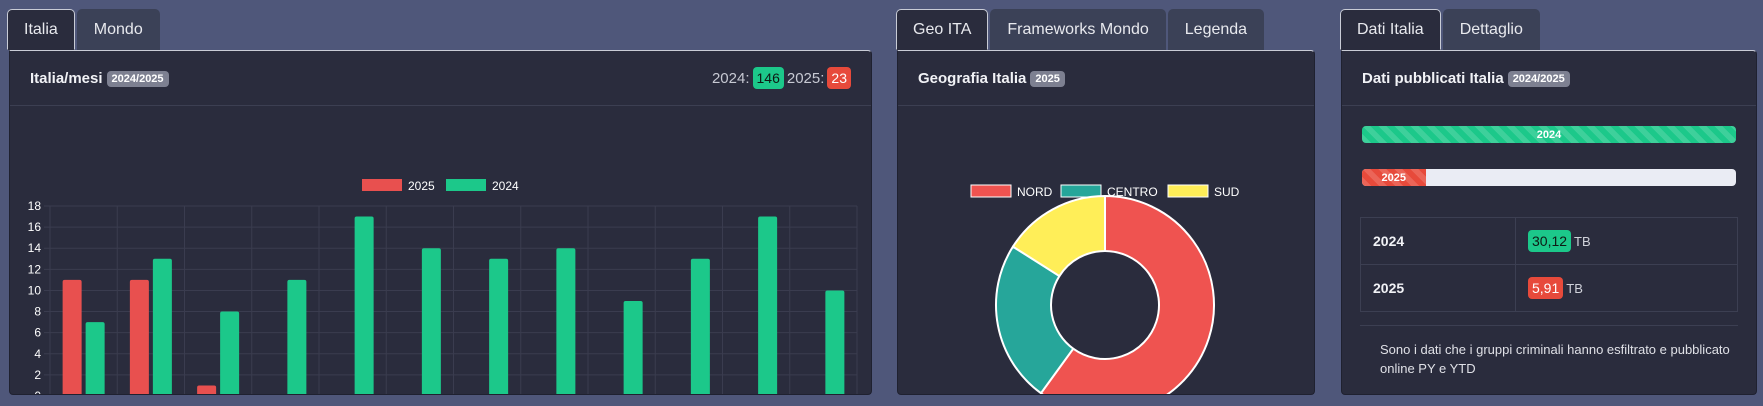 This screenshot has width=1763, height=406. I want to click on tab-legenda: Legenda, so click(1216, 29).